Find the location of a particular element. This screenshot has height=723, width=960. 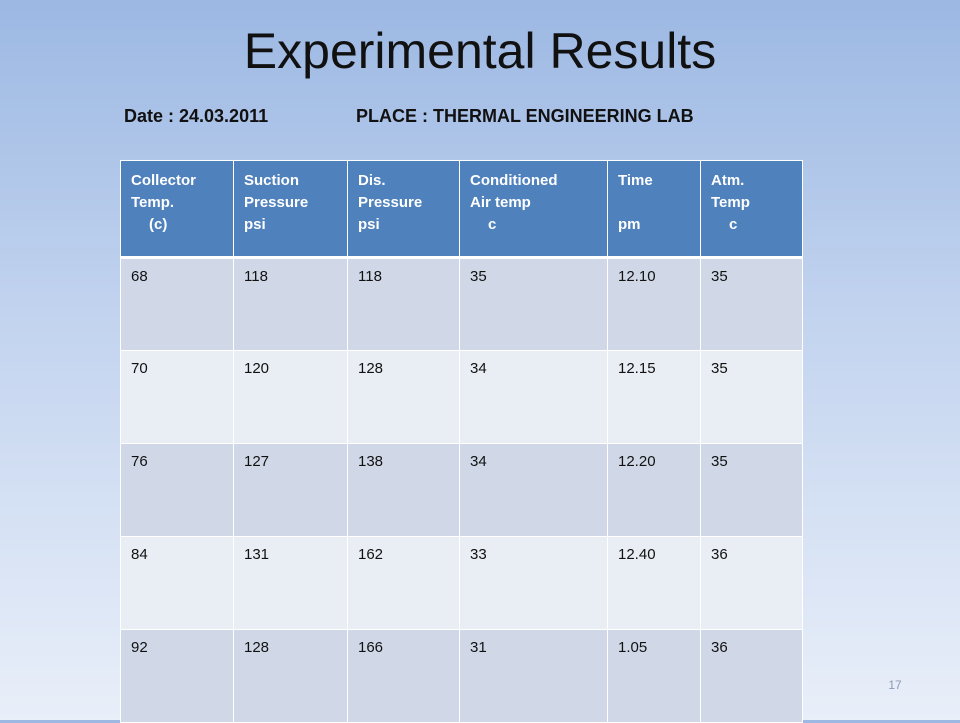

table-cell: 12.10 is located at coordinates (654, 304).